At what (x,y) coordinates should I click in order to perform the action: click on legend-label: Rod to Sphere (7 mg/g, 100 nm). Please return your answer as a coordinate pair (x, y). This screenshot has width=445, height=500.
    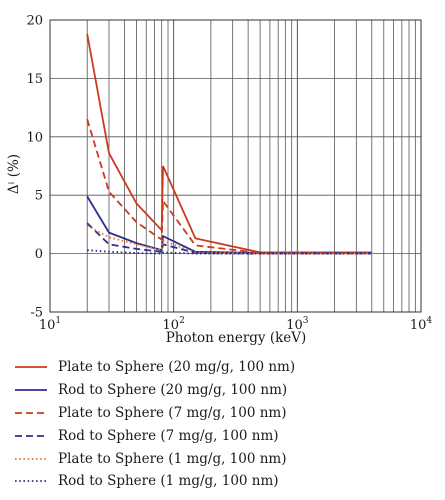
    Looking at the image, I should click on (168, 435).